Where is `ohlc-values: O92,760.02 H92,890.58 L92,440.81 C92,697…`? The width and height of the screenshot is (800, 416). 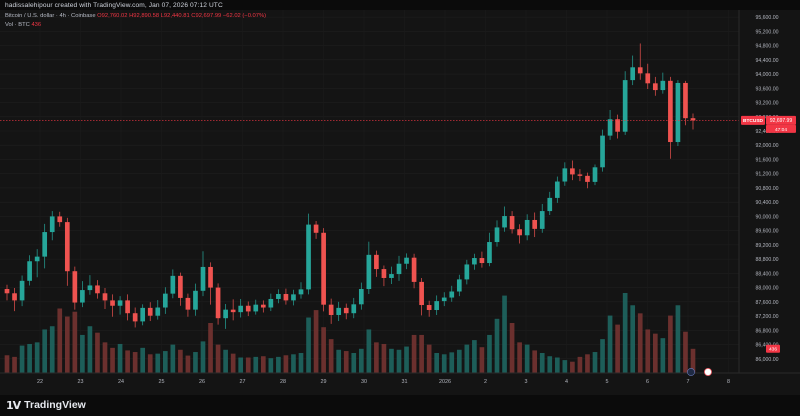 ohlc-values: O92,760.02 H92,890.58 L92,440.81 C92,697… is located at coordinates (182, 16).